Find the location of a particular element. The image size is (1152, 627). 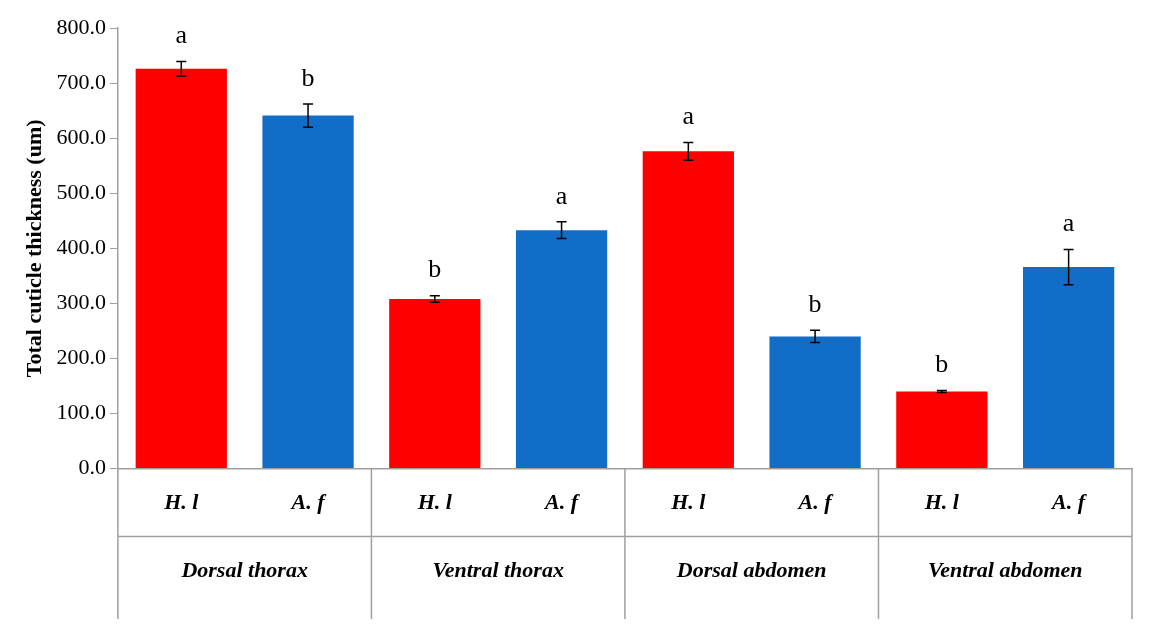

text: Ventral abdomen is located at coordinates (1005, 570).